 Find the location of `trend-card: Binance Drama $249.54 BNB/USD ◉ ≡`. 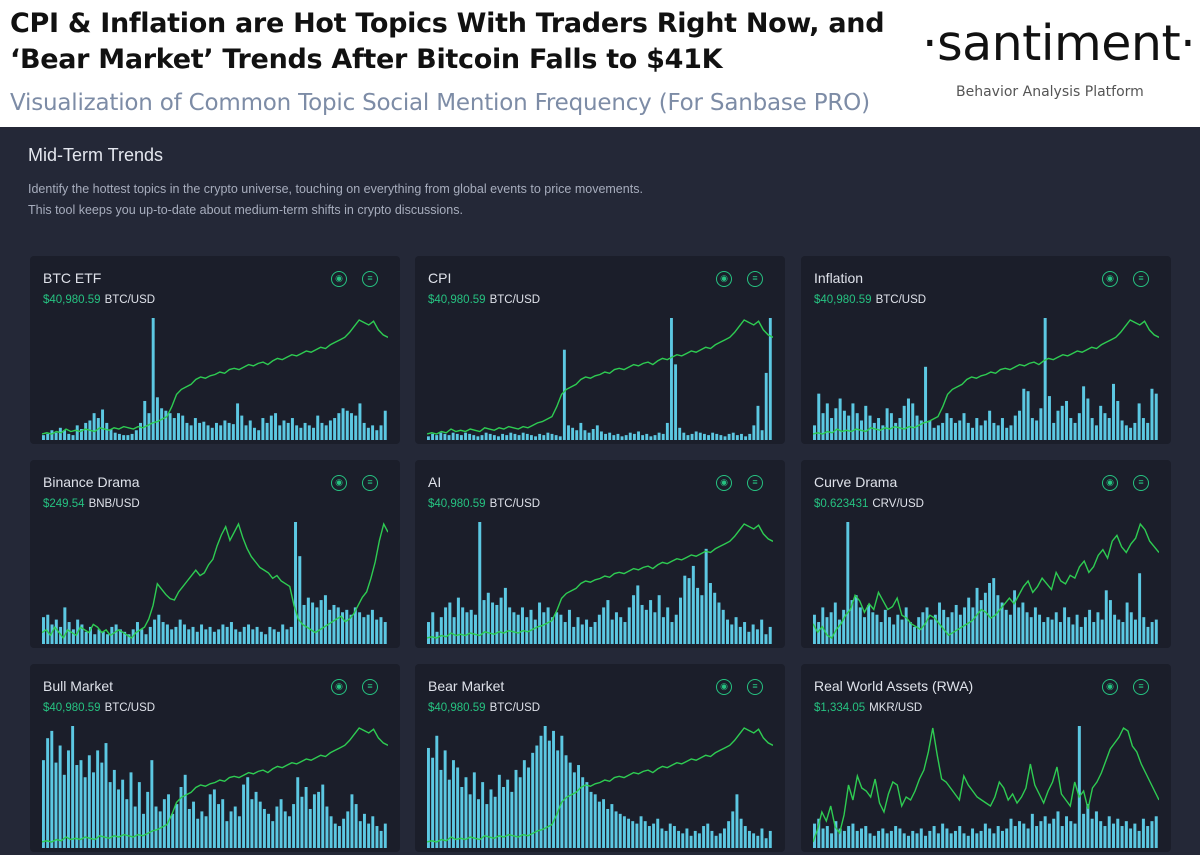

trend-card: Binance Drama $249.54 BNB/USD ◉ ≡ is located at coordinates (215, 554).